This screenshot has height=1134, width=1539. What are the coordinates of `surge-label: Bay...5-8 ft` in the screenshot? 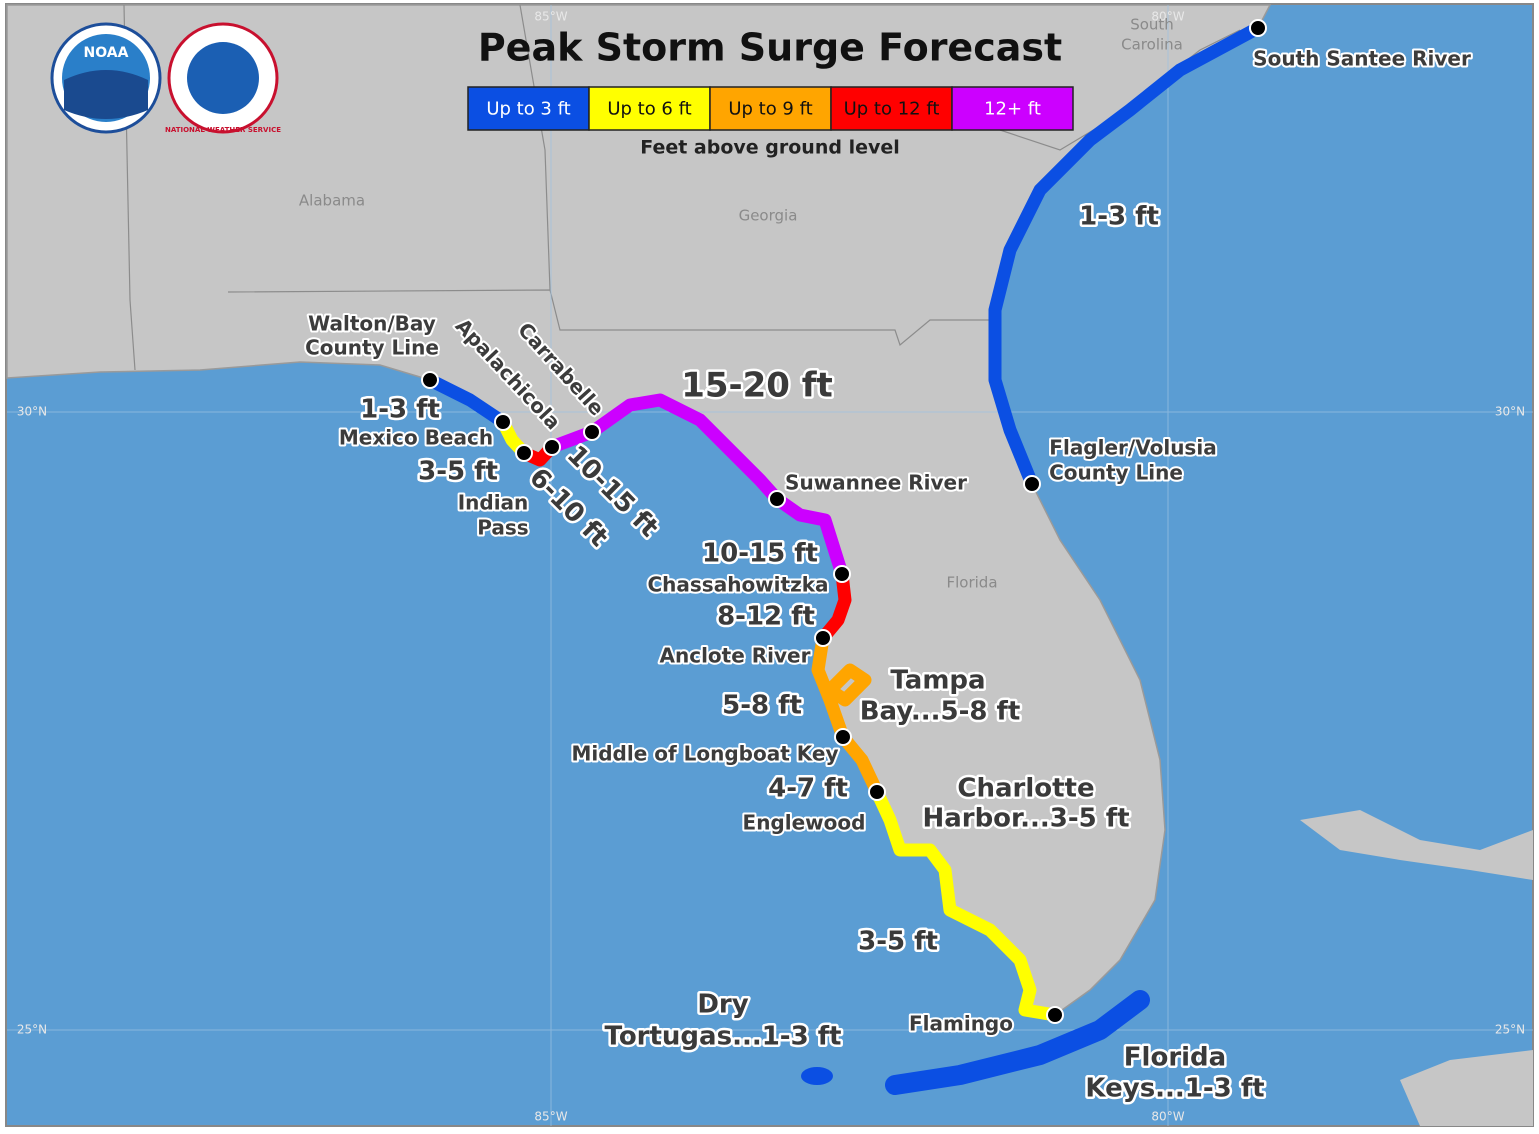 It's located at (940, 712).